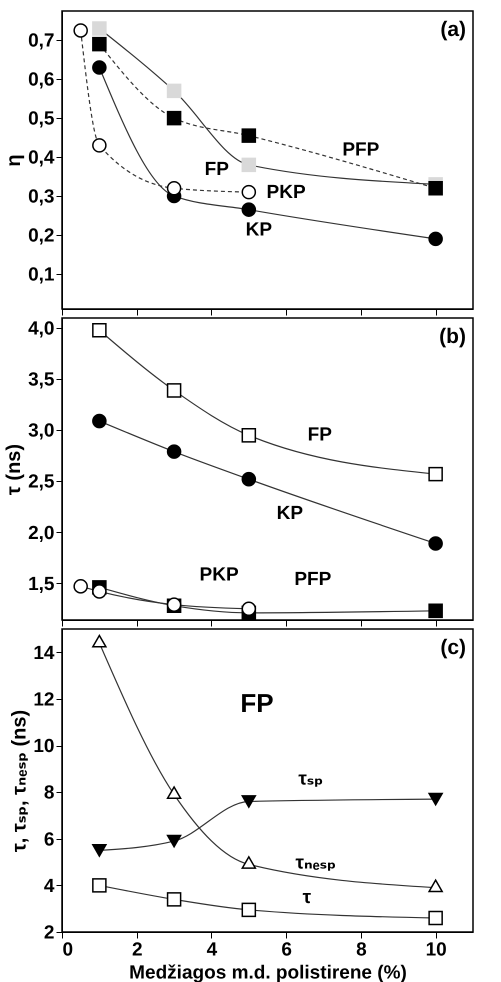 The image size is (501, 982). Describe the element at coordinates (307, 897) in the screenshot. I see `series-label: τ` at that location.